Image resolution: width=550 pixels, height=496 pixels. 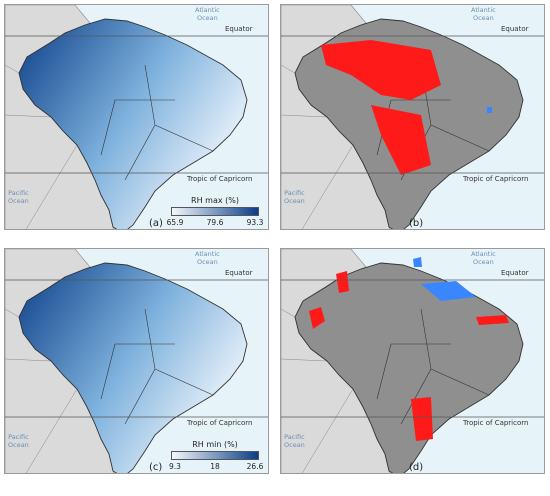 I want to click on legend-tick: 79.6, so click(x=215, y=222).